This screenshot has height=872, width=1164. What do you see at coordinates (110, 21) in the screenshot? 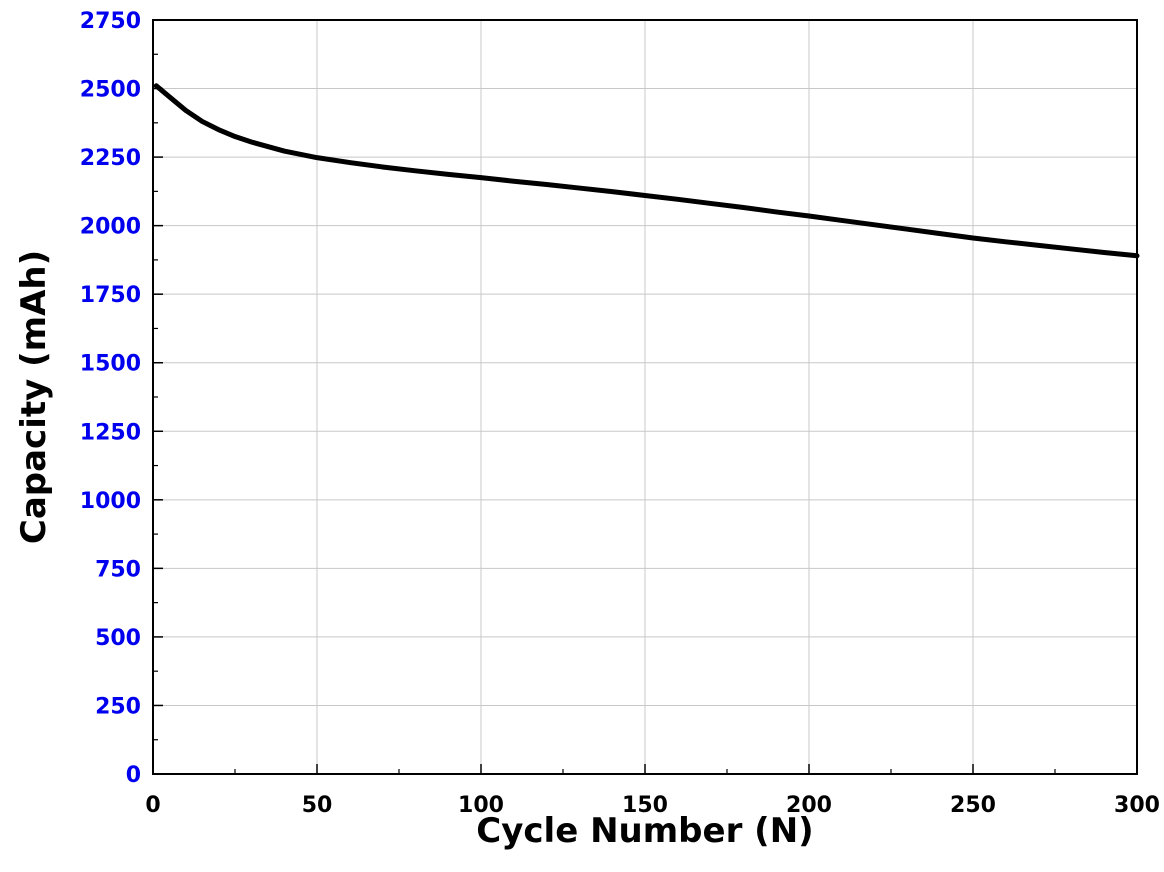
I see `y-tick-label: 2750` at bounding box center [110, 21].